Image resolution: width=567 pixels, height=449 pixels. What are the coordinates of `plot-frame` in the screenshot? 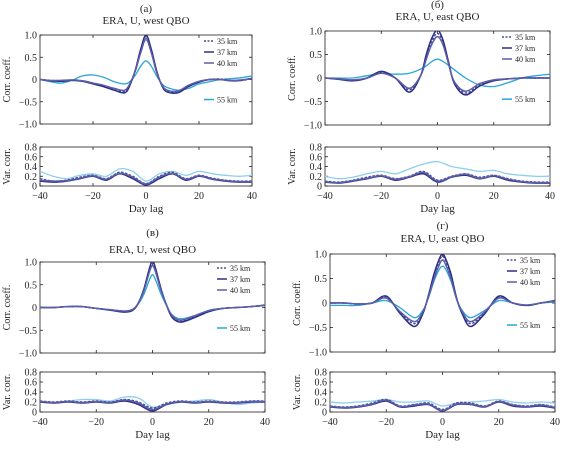 It's located at (152, 392).